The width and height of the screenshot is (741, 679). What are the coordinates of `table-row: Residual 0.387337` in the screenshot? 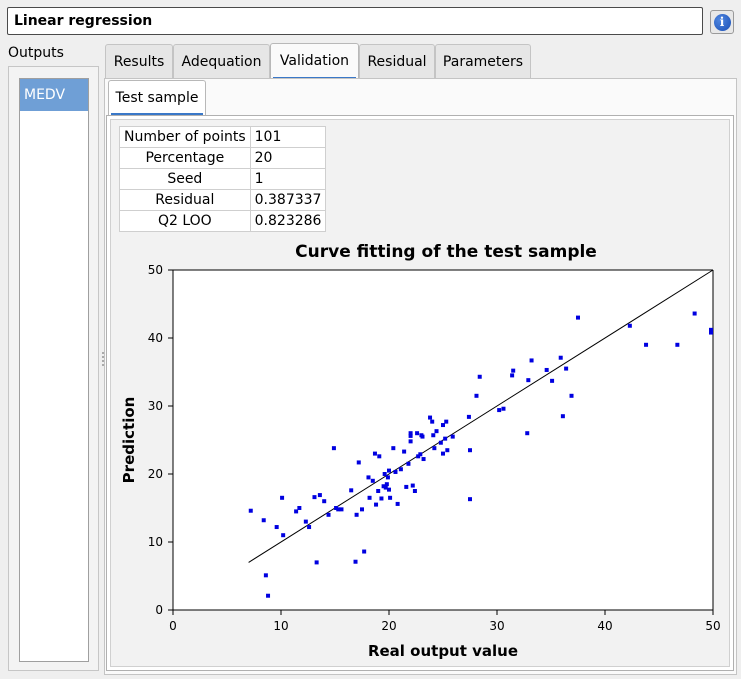 It's located at (223, 200).